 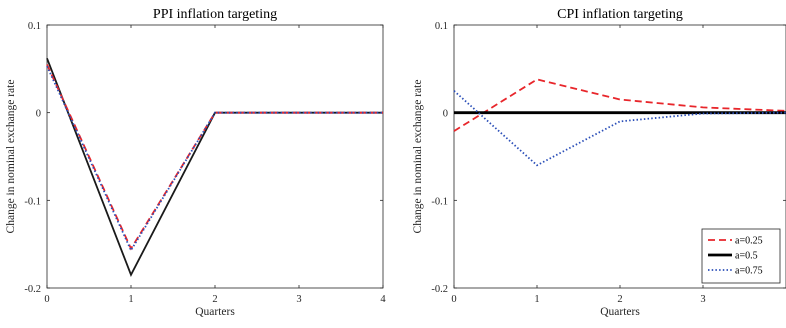 I want to click on series-line-a=0.75, so click(x=619, y=128).